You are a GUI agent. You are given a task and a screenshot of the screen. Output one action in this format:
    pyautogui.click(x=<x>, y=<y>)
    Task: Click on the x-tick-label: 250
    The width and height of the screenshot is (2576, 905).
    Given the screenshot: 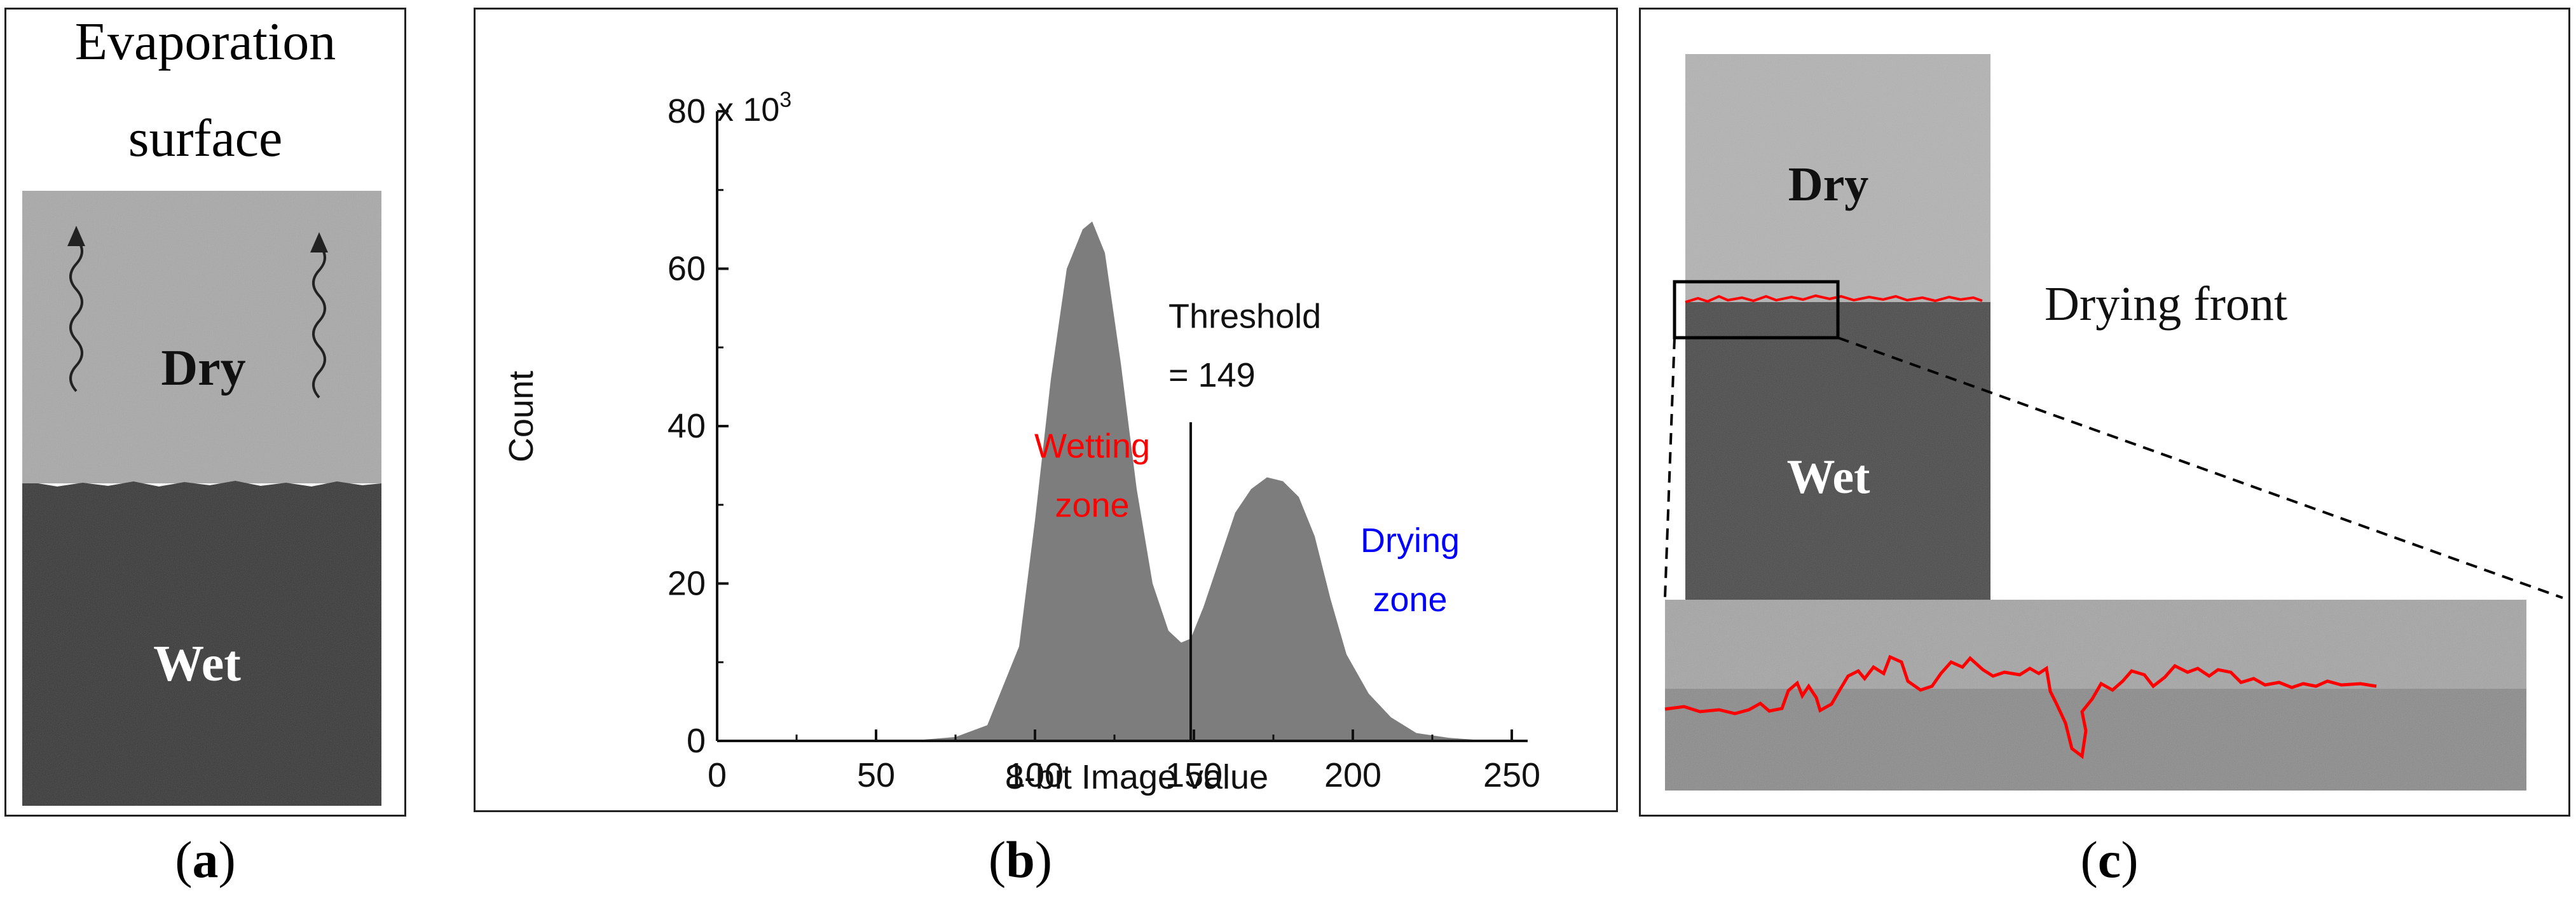 What is the action you would take?
    pyautogui.click(x=1512, y=775)
    